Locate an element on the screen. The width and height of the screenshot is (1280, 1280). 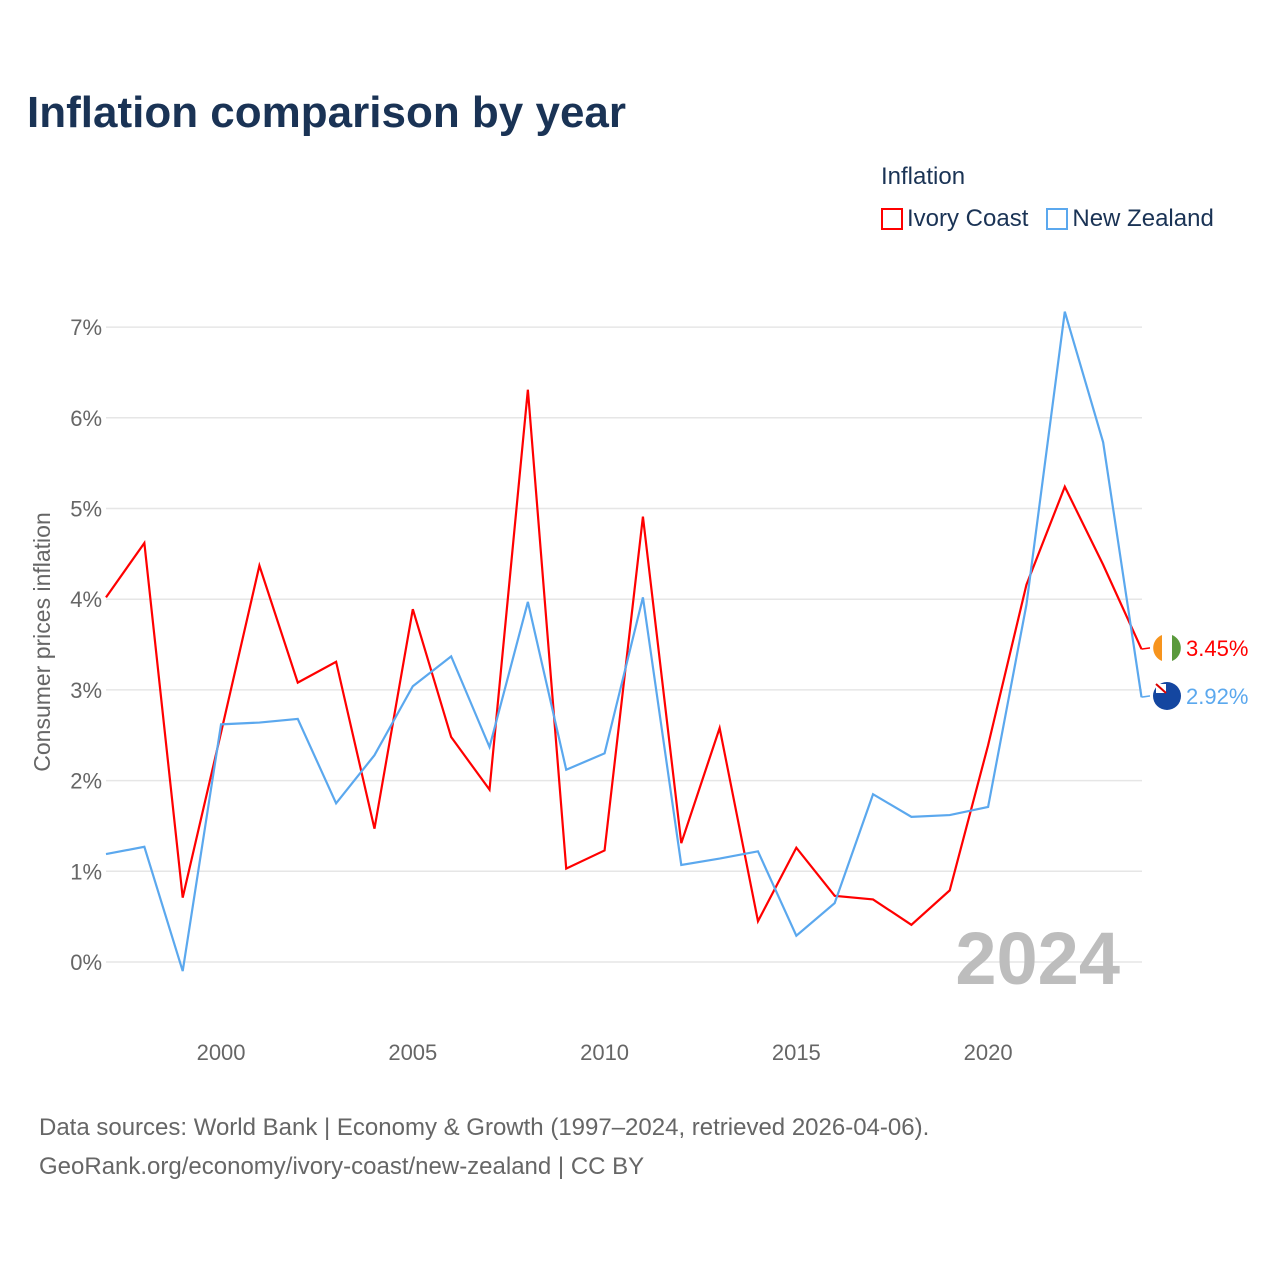
year-watermark: 2024 is located at coordinates (1037, 958).